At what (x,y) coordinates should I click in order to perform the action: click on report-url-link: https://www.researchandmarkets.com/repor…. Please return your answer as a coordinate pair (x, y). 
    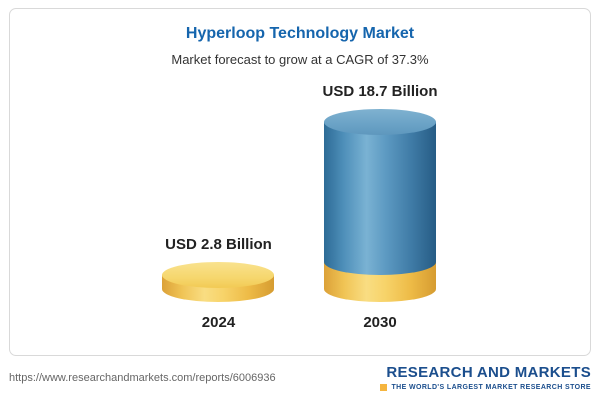
    Looking at the image, I should click on (142, 378).